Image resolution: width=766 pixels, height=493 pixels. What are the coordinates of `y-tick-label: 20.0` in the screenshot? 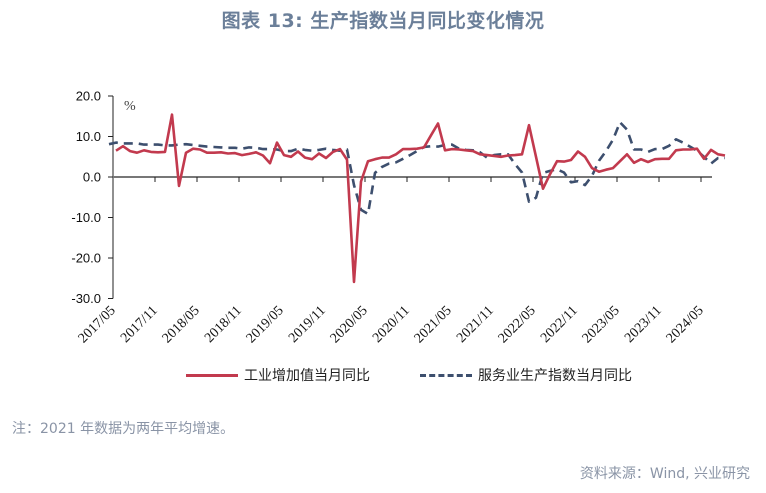 It's located at (88, 96).